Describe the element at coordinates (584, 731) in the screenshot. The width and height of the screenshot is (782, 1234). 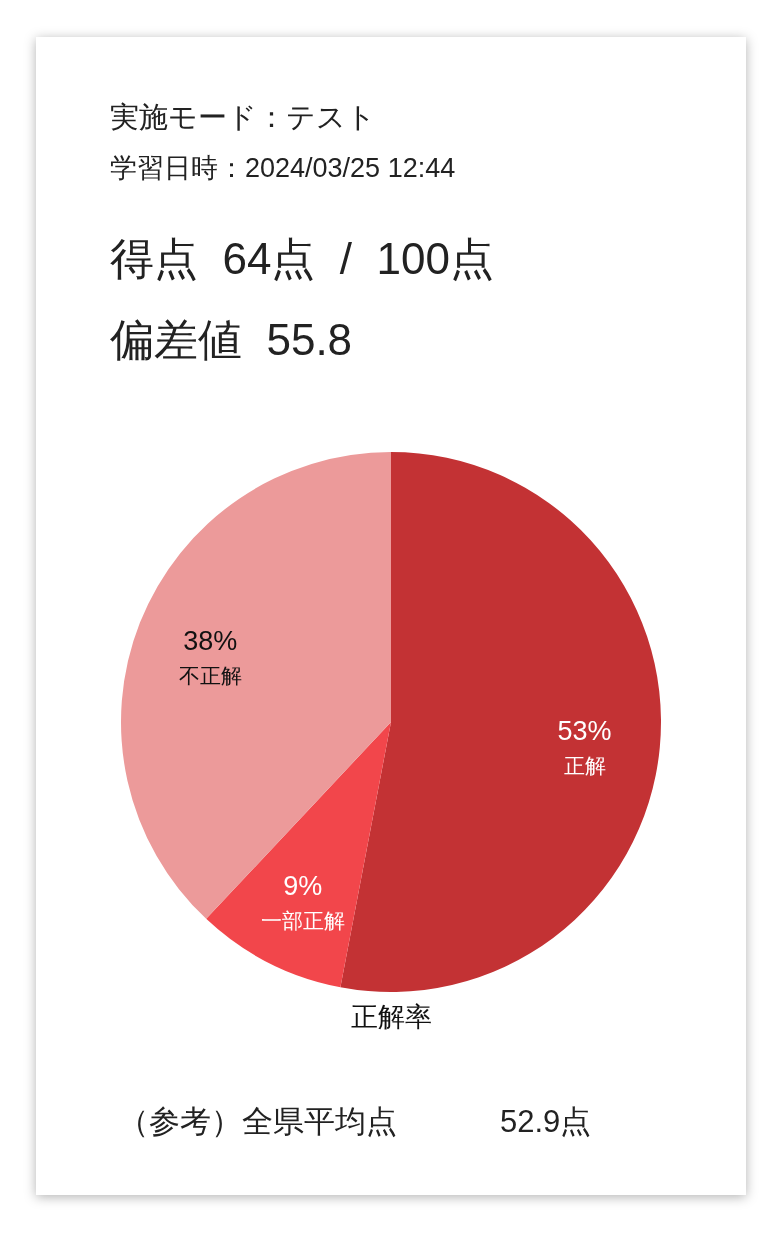
I see `data-label: 53%` at that location.